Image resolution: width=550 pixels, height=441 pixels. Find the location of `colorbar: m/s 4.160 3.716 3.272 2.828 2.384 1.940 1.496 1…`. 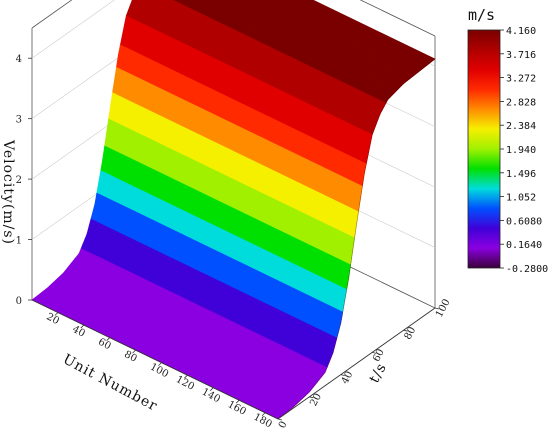

colorbar: m/s 4.160 3.716 3.272 2.828 2.384 1.940 1.496 1… is located at coordinates (507, 140).